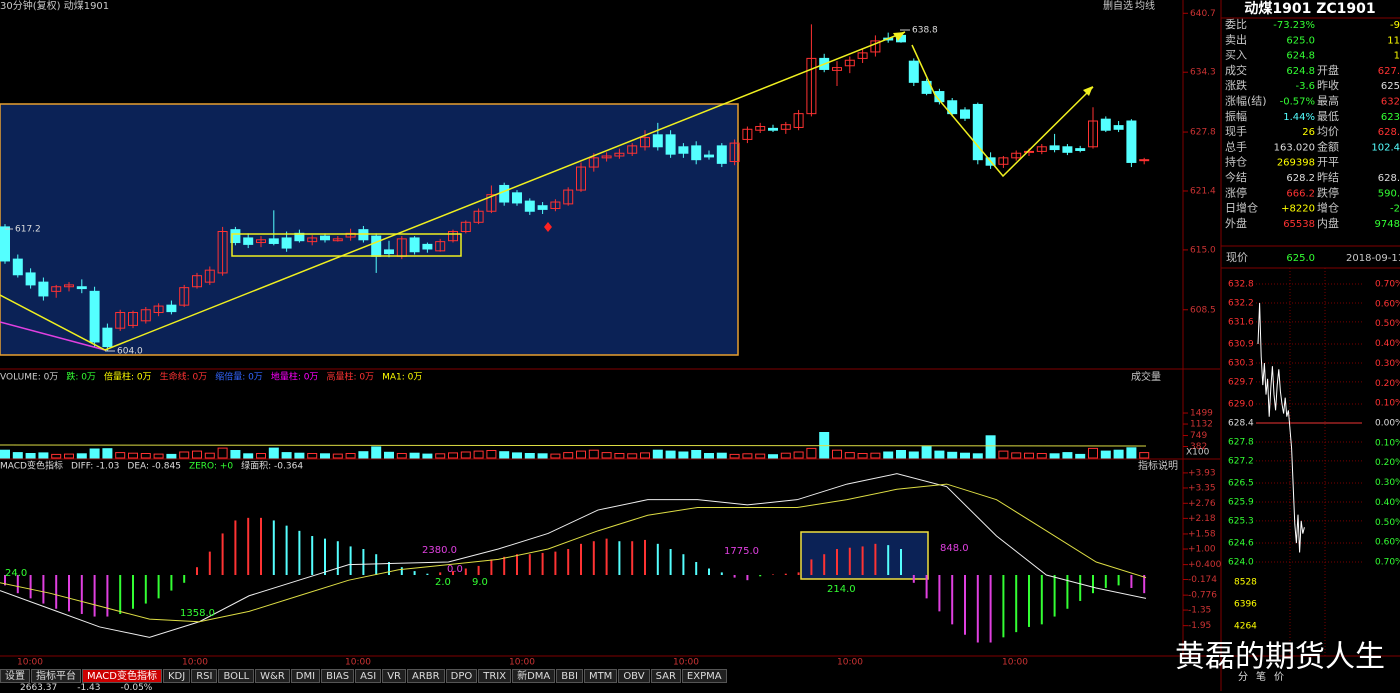  What do you see at coordinates (1243, 677) in the screenshot?
I see `panel-tab: 分` at bounding box center [1243, 677].